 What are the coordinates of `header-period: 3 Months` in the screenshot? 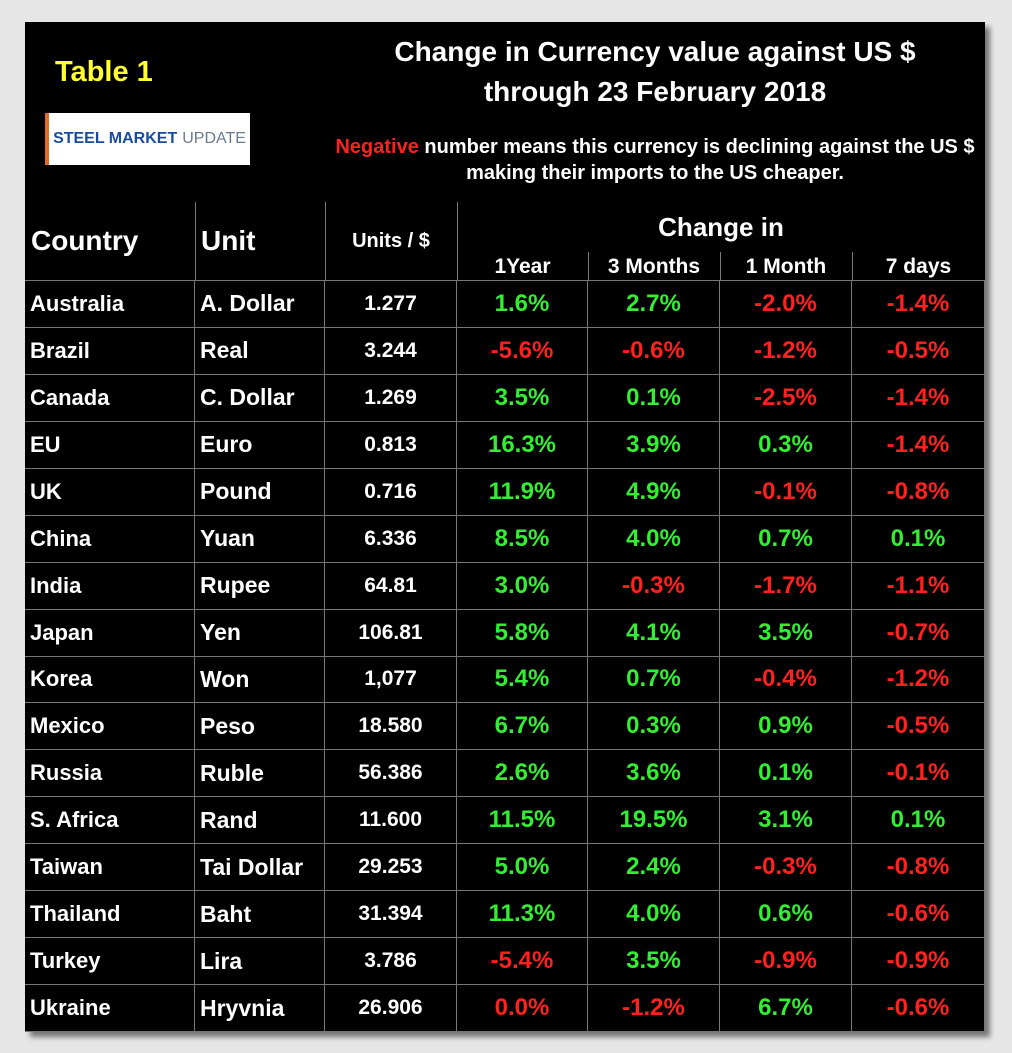 It's located at (654, 266).